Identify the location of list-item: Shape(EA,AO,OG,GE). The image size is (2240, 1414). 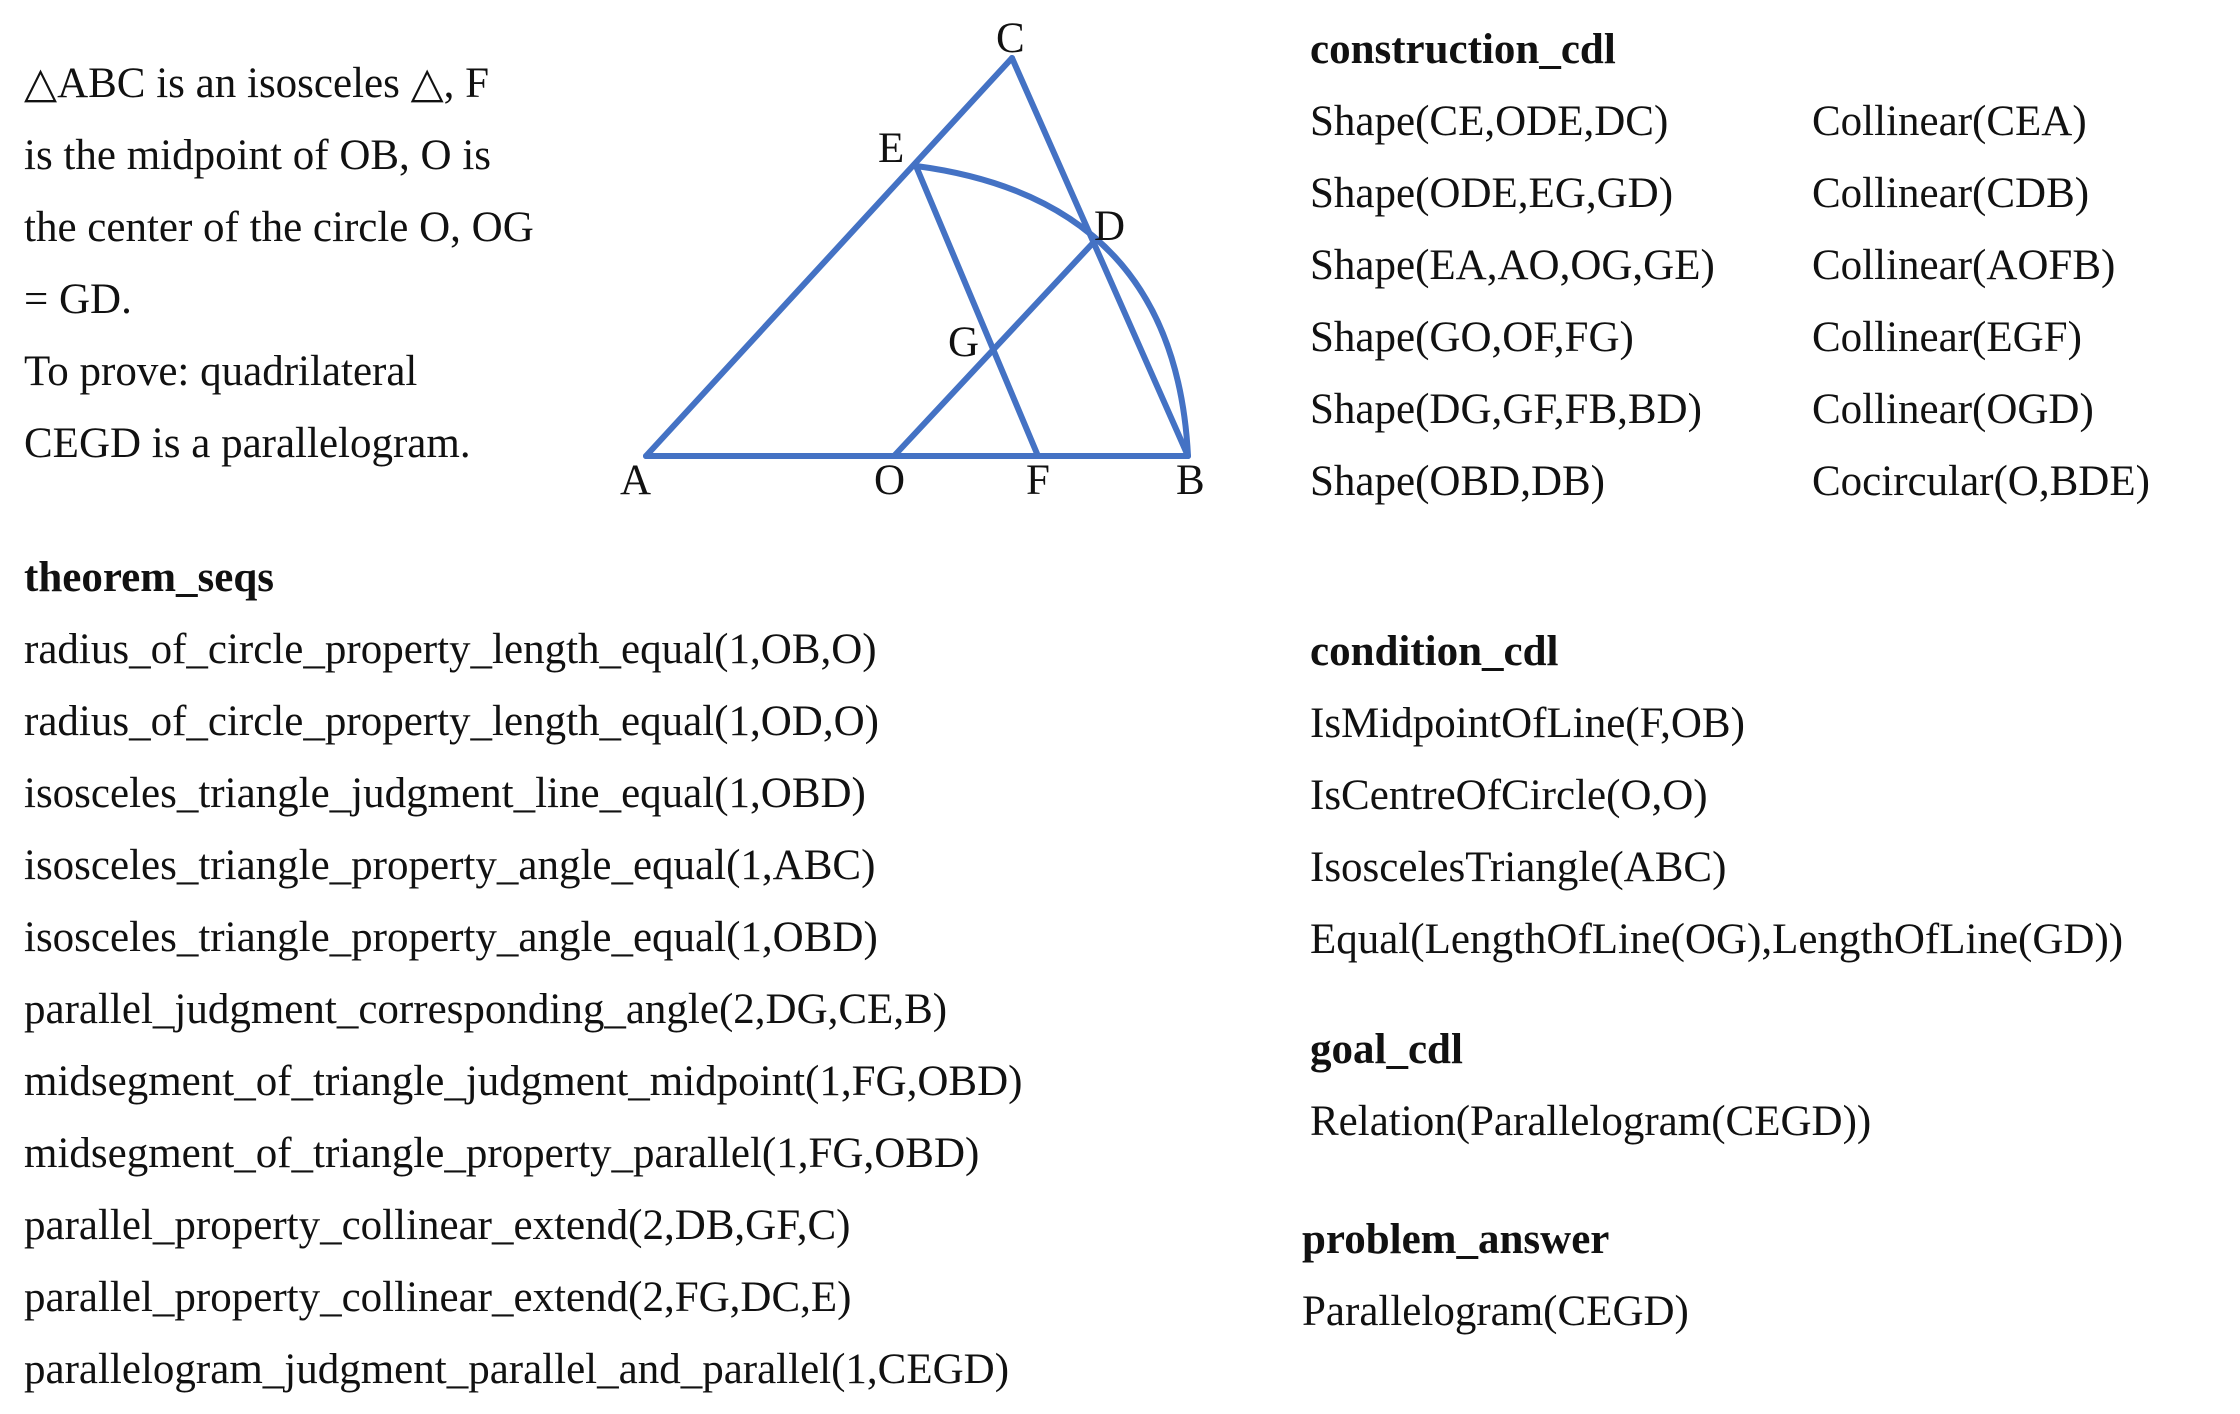
(1512, 265).